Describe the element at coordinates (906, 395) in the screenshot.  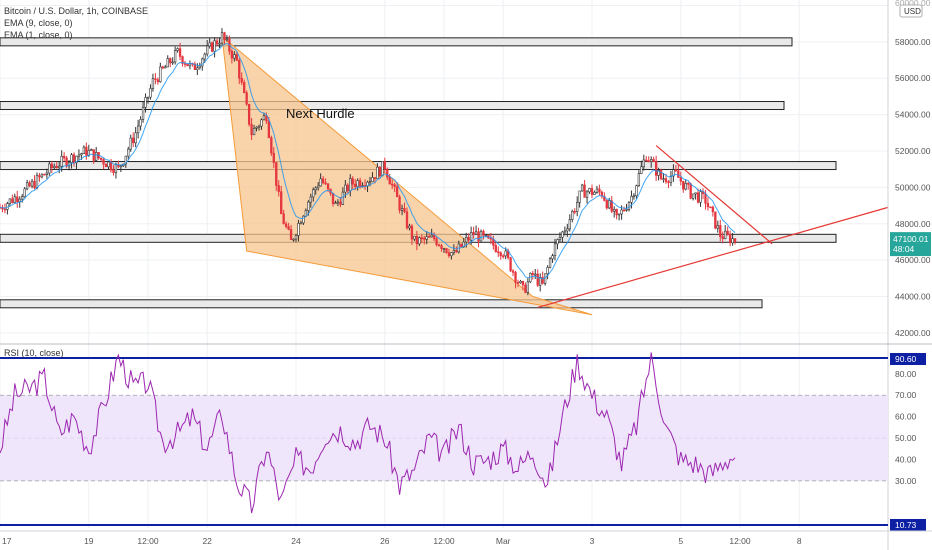
I see `rsi-tick-label: 70.00` at that location.